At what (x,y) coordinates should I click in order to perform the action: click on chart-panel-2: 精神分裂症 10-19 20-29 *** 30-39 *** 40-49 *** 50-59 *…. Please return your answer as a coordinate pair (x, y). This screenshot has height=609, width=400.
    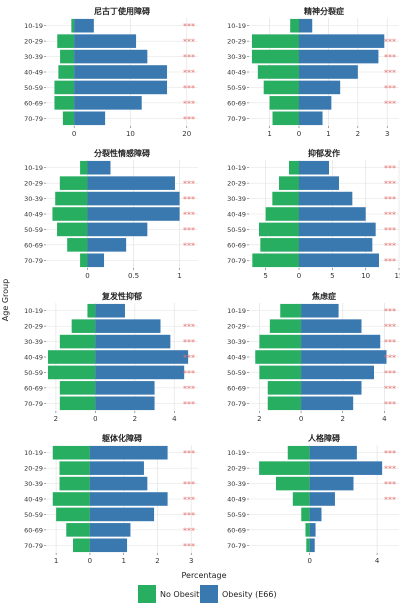
    Looking at the image, I should click on (313, 72).